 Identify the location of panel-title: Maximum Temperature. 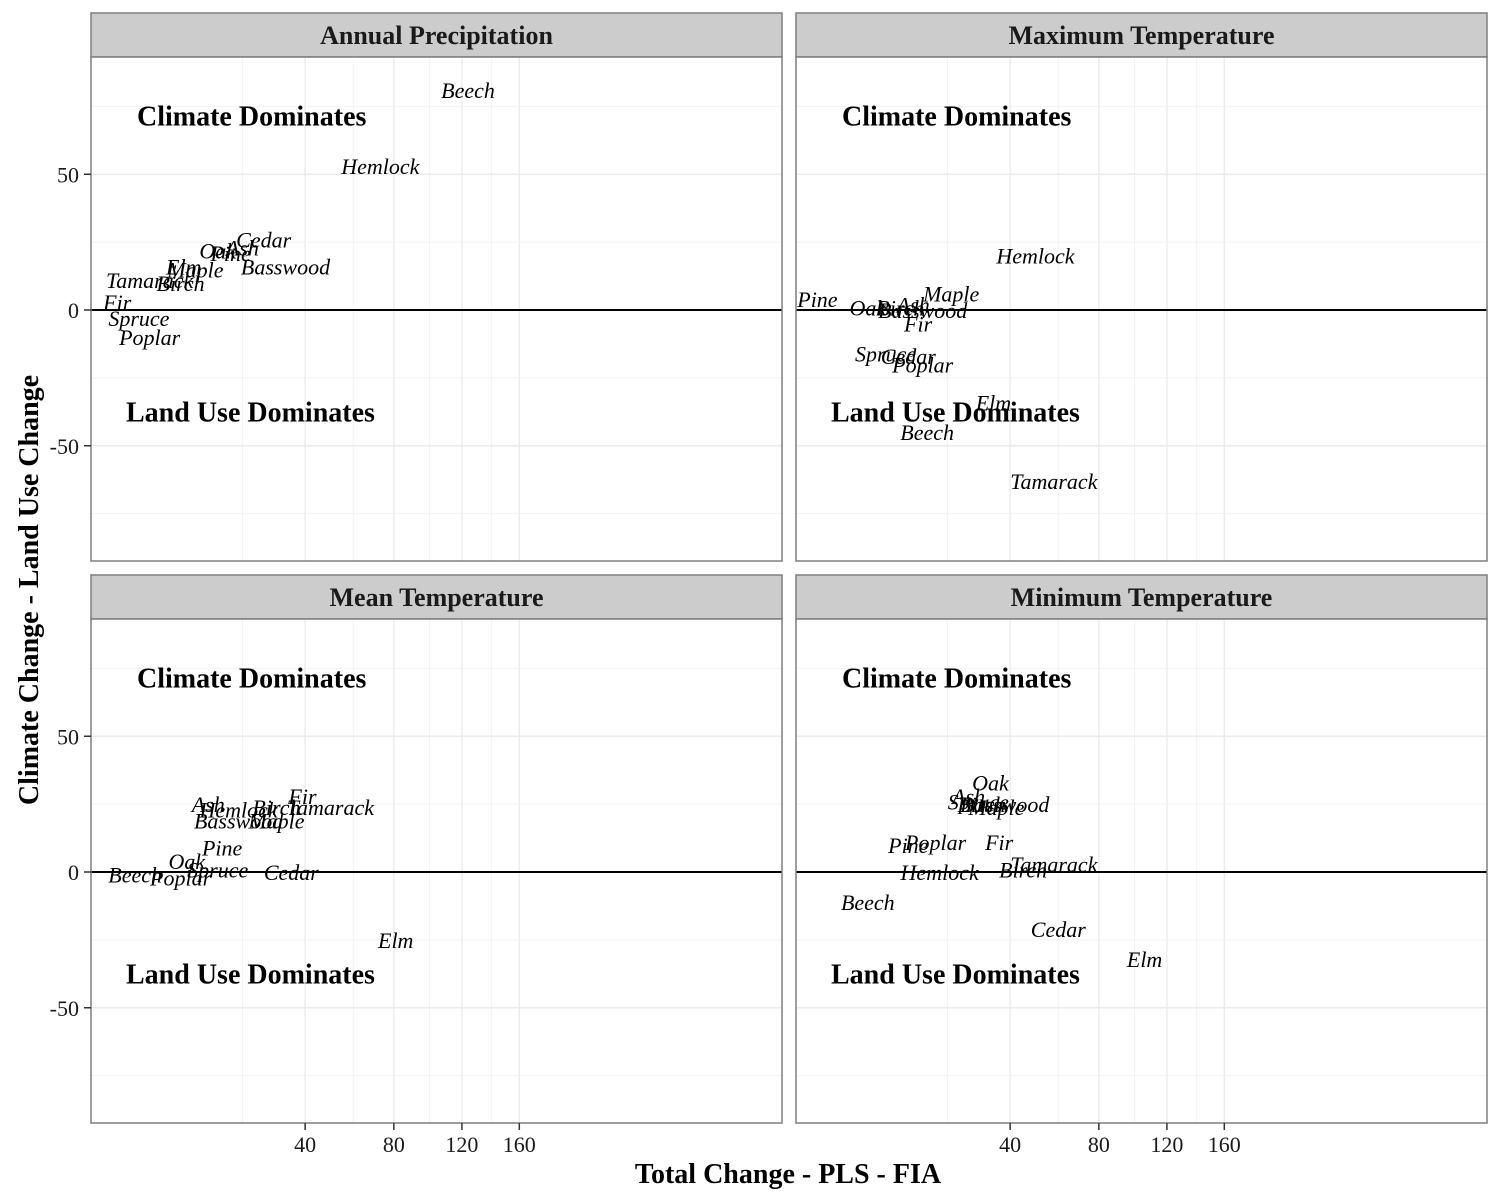
(1142, 35).